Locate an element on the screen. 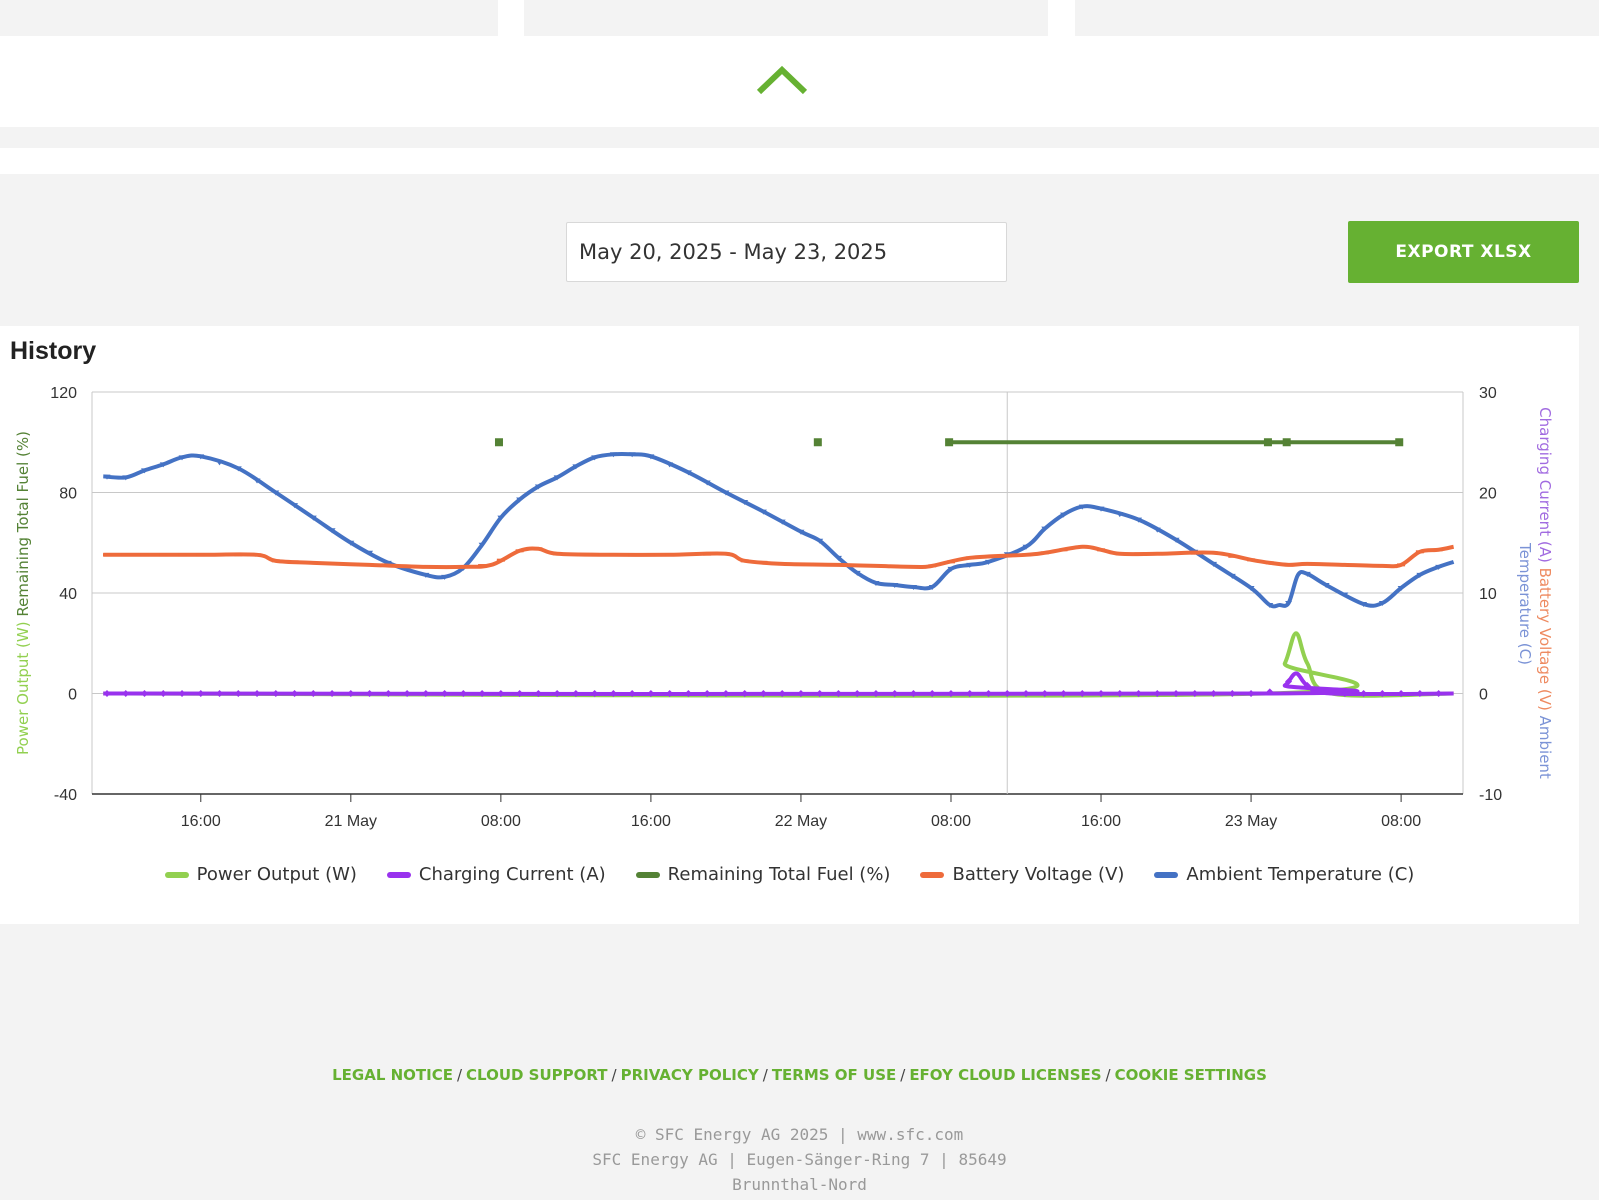  footer-link-privacy-policy: PRIVACY POLICY is located at coordinates (689, 1075).